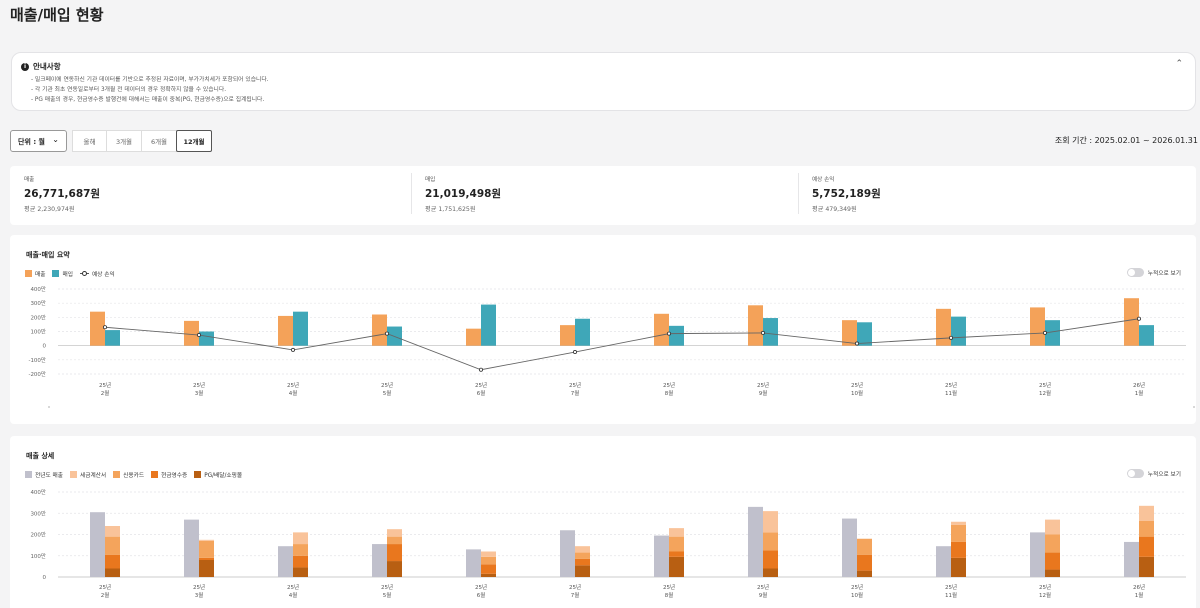  Describe the element at coordinates (1126, 140) in the screenshot. I see `period-range: 조회 기간 : 2025.02.01 ~ 2026.01.31` at that location.